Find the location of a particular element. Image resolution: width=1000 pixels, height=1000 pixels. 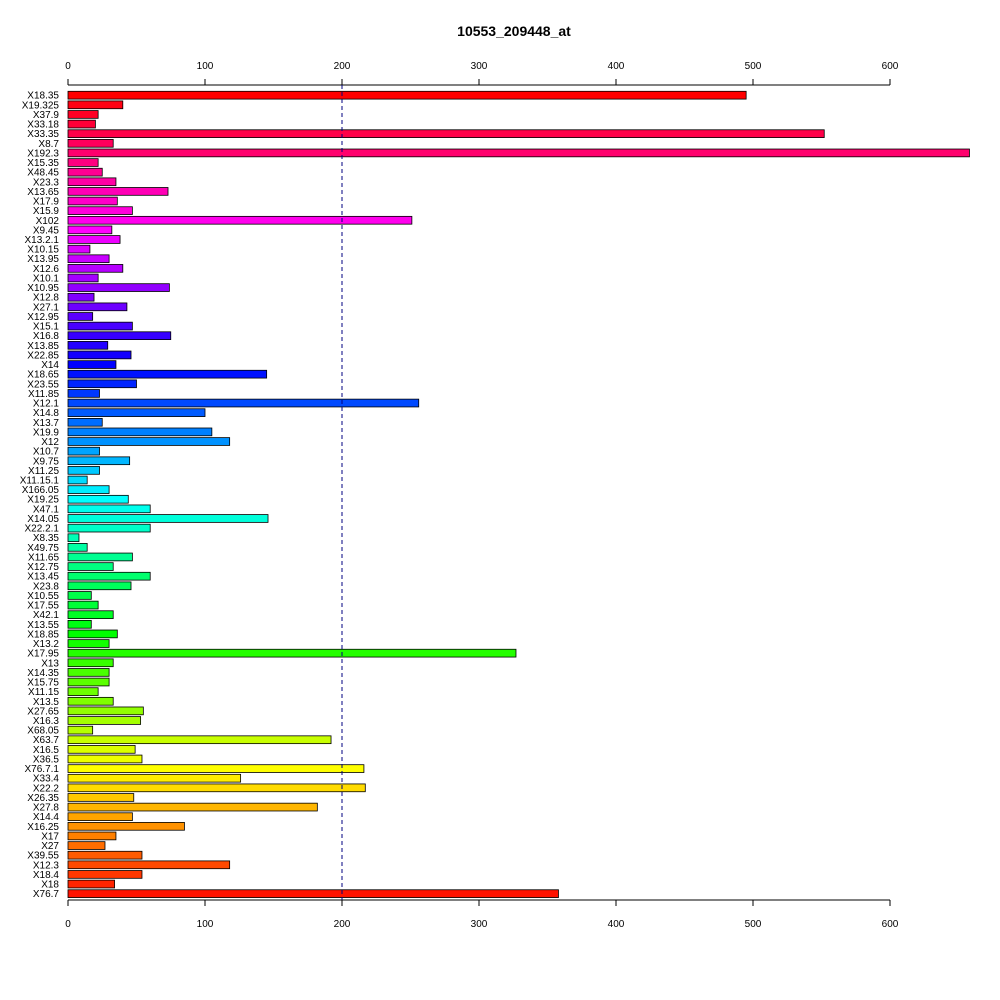

bar-X13 is located at coordinates (90, 663).